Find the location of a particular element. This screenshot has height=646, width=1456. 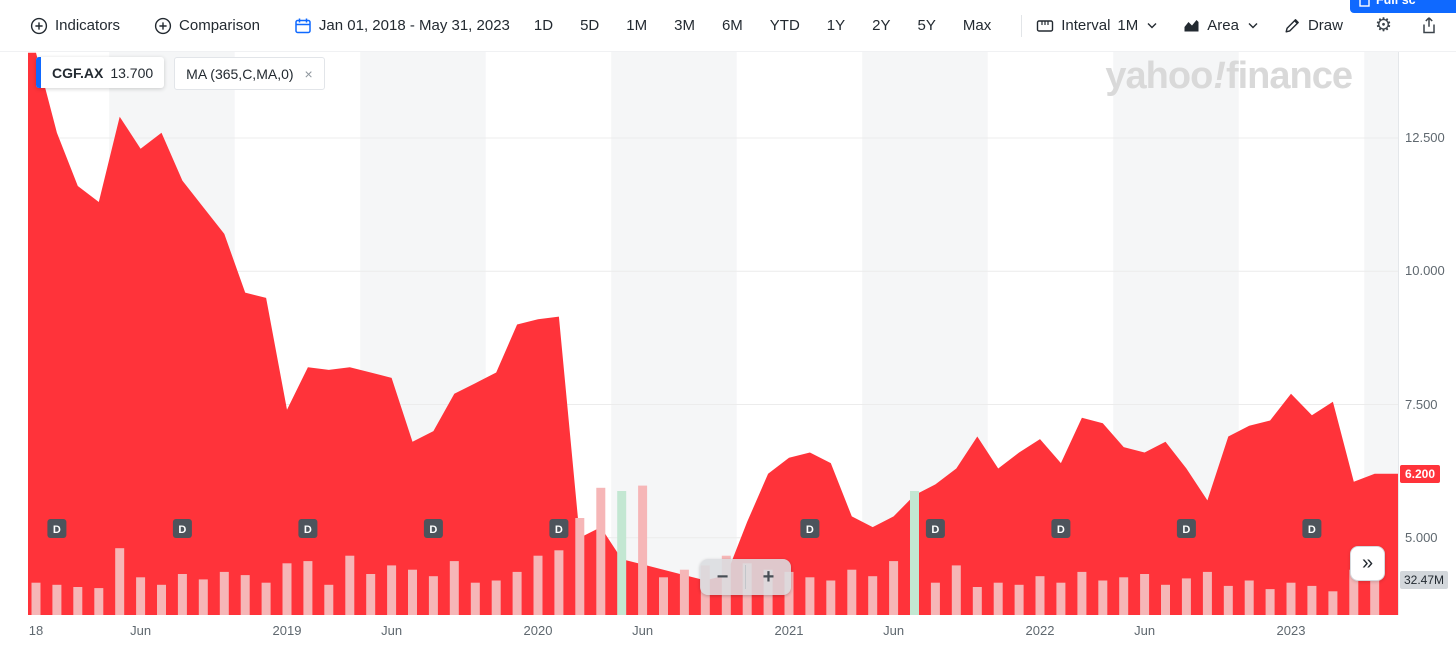

range-button-max: Max is located at coordinates (977, 25).